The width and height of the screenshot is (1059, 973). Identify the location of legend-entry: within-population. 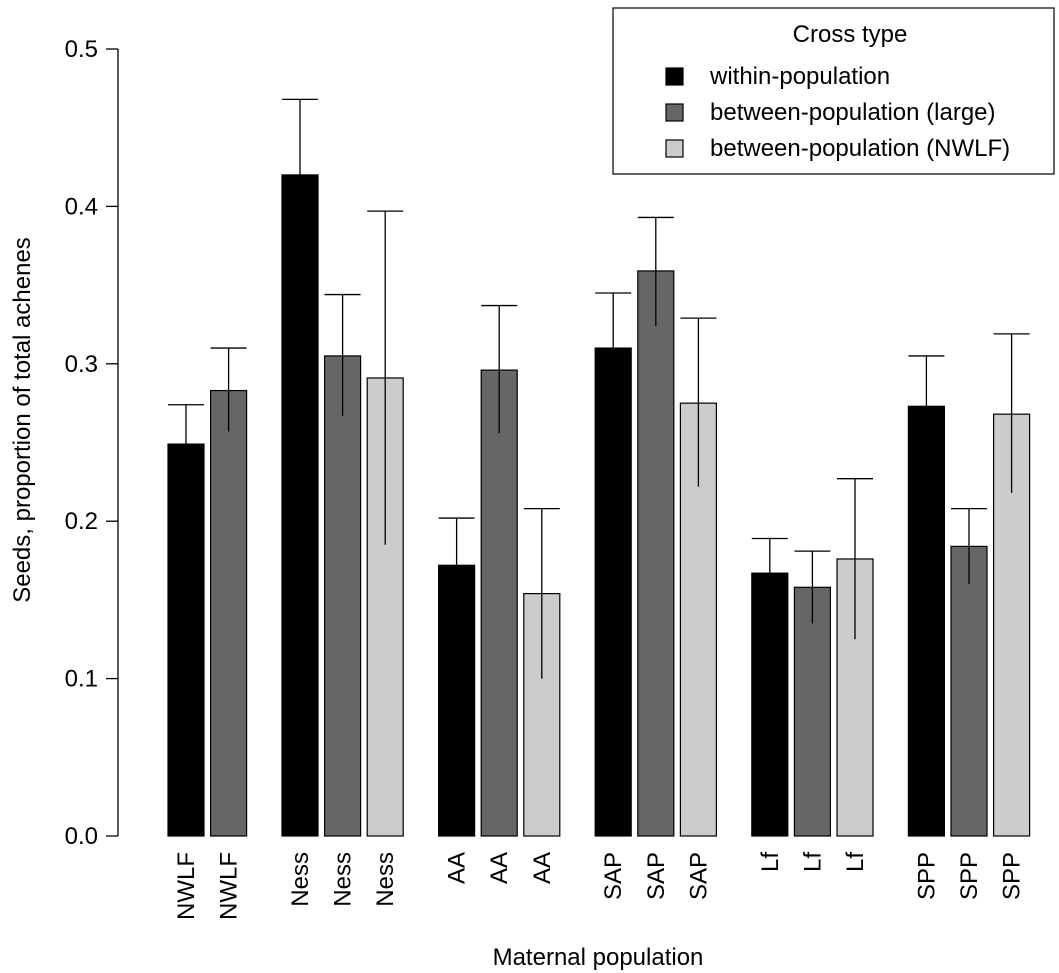
(799, 76).